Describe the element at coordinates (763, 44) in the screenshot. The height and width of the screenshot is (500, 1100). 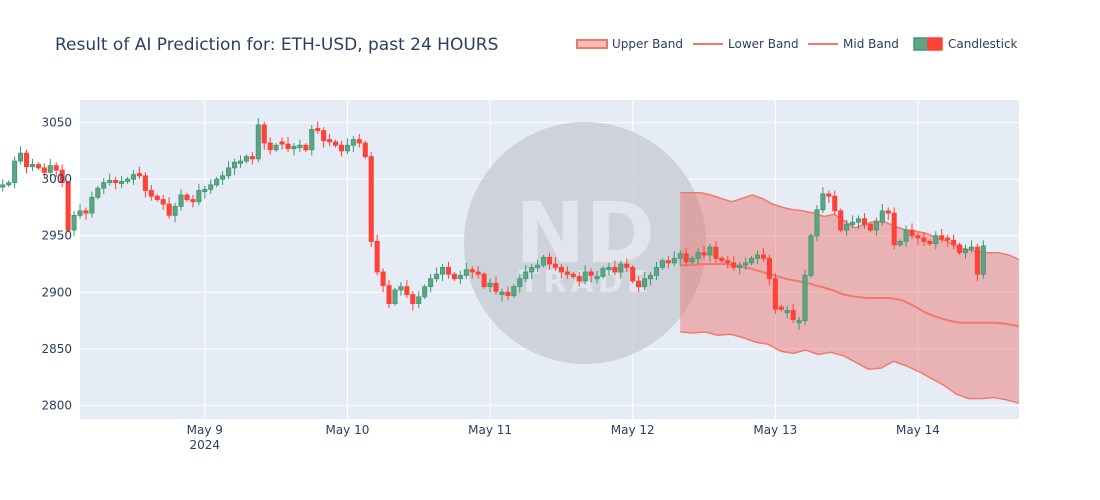
I see `legend-label: Lower Band` at that location.